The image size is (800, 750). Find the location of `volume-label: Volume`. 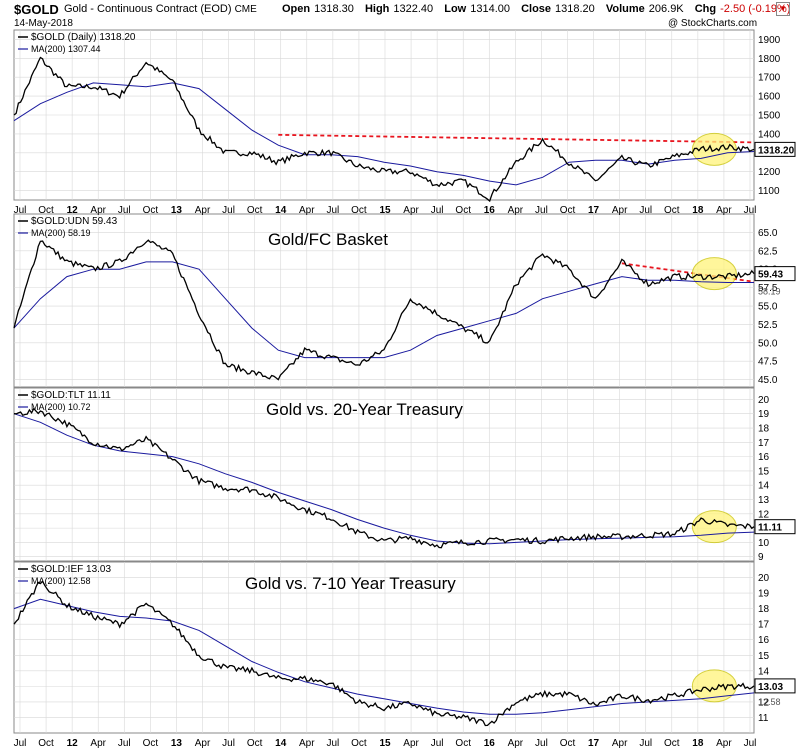

volume-label: Volume is located at coordinates (625, 9).